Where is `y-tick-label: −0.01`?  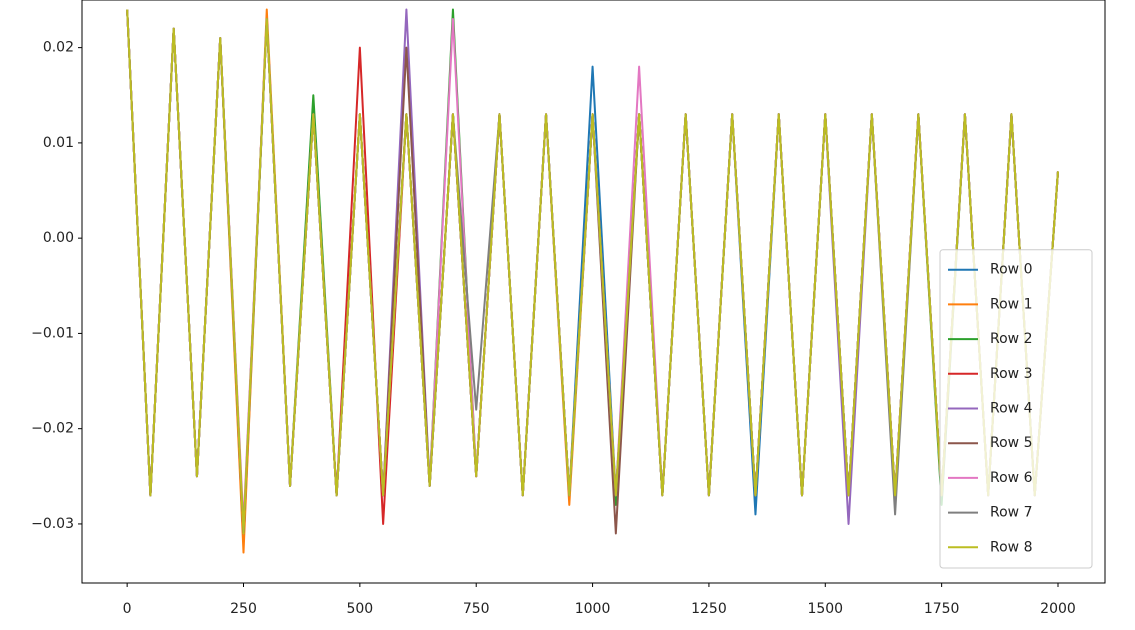
y-tick-label: −0.01 is located at coordinates (52, 333).